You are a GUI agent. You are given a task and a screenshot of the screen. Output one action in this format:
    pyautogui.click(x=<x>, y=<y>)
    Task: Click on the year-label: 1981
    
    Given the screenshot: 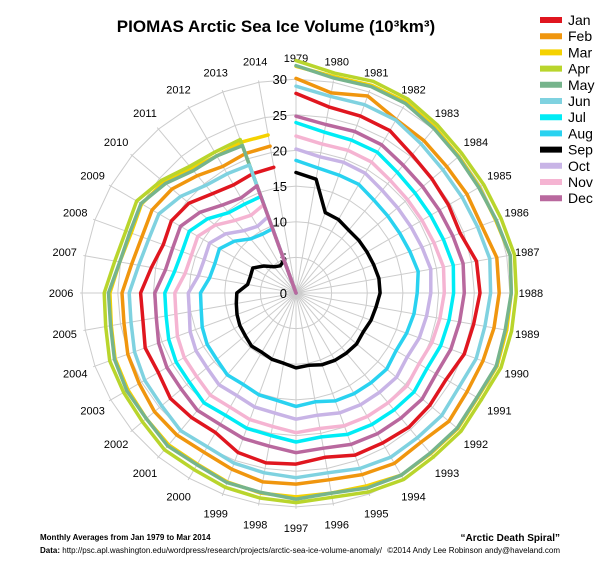 What is the action you would take?
    pyautogui.click(x=376, y=73)
    